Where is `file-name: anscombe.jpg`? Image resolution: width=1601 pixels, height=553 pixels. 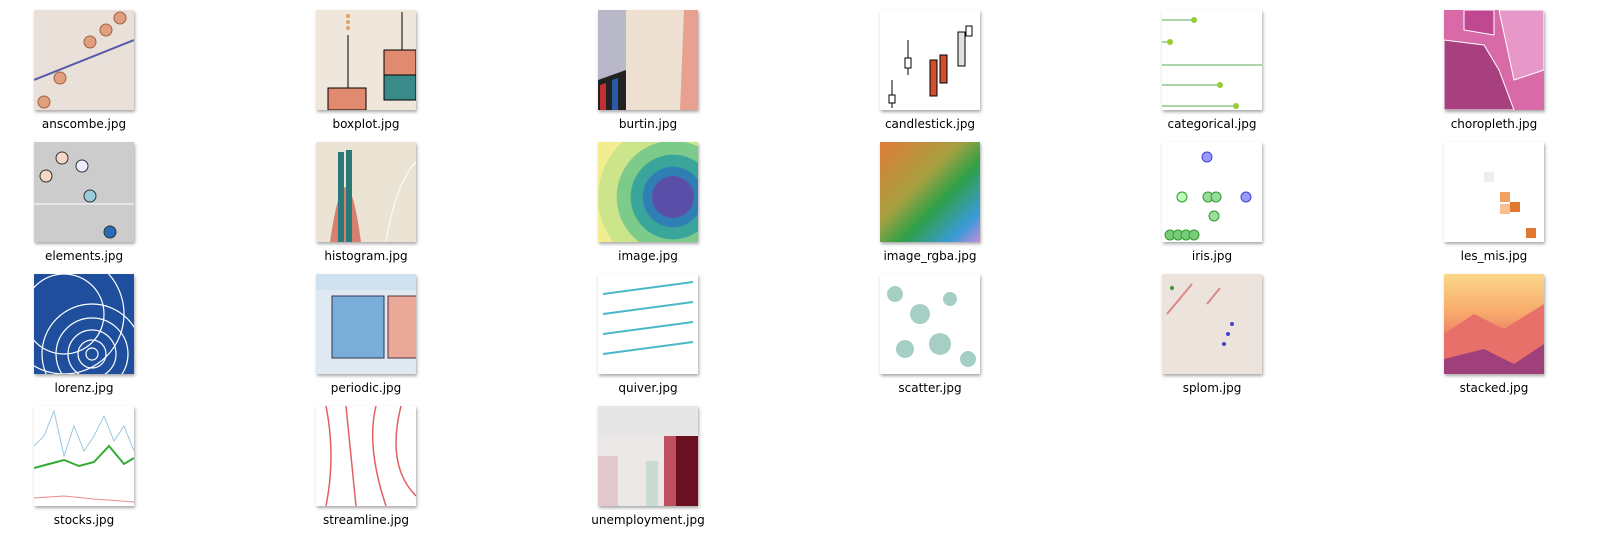
file-name: anscombe.jpg is located at coordinates (84, 124).